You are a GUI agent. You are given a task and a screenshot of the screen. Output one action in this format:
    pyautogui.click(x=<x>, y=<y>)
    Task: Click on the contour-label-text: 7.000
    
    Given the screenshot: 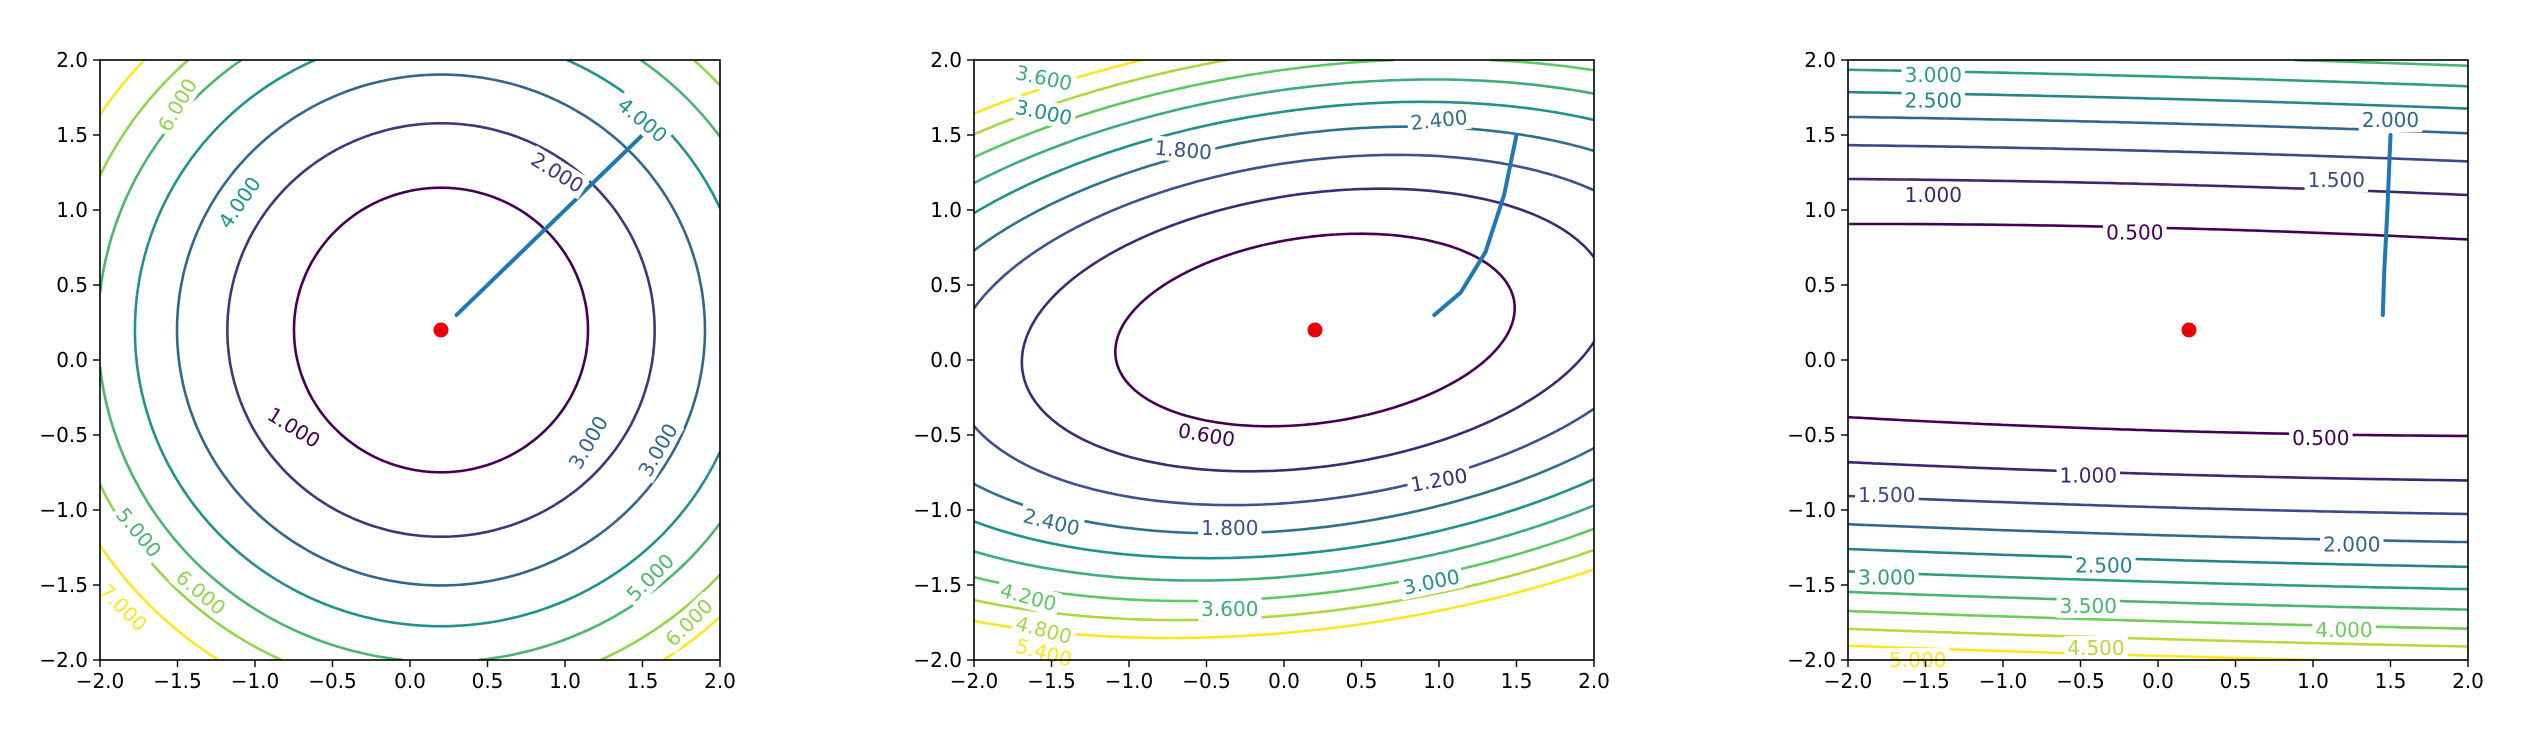 What is the action you would take?
    pyautogui.click(x=122, y=607)
    